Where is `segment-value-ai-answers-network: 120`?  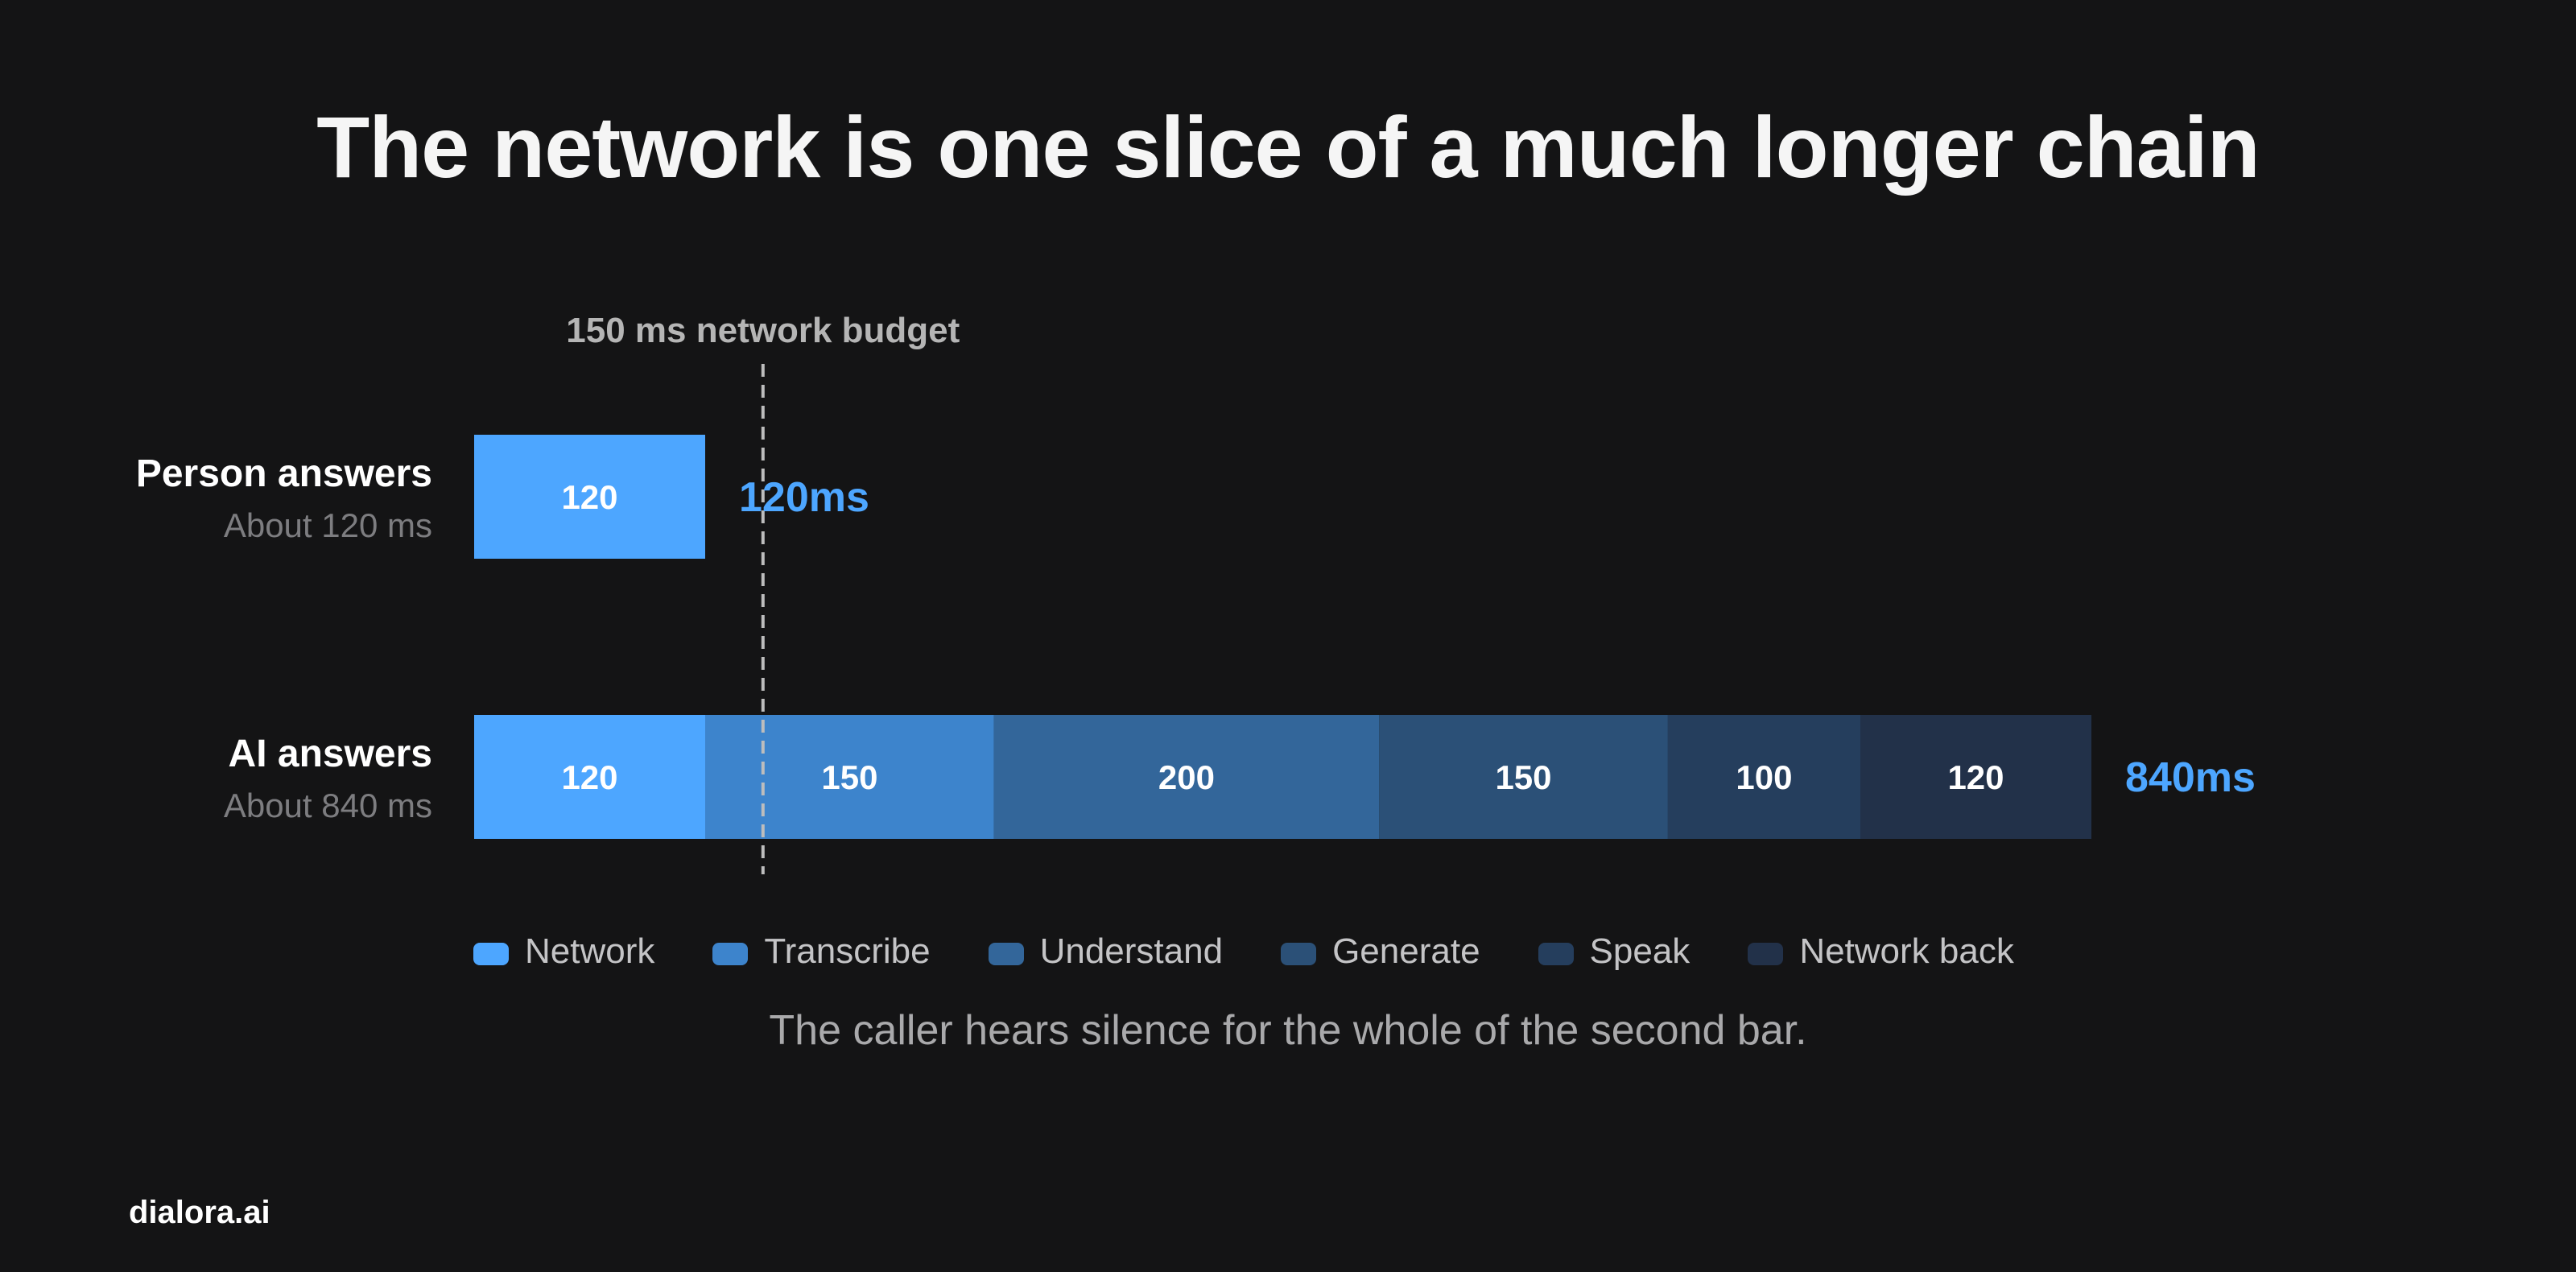 segment-value-ai-answers-network: 120 is located at coordinates (589, 777).